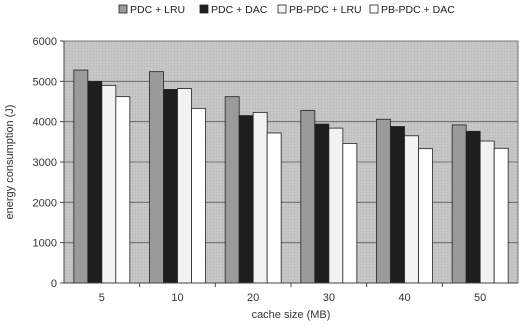 The height and width of the screenshot is (329, 523). Describe the element at coordinates (253, 298) in the screenshot. I see `x-tick-label: 20` at that location.